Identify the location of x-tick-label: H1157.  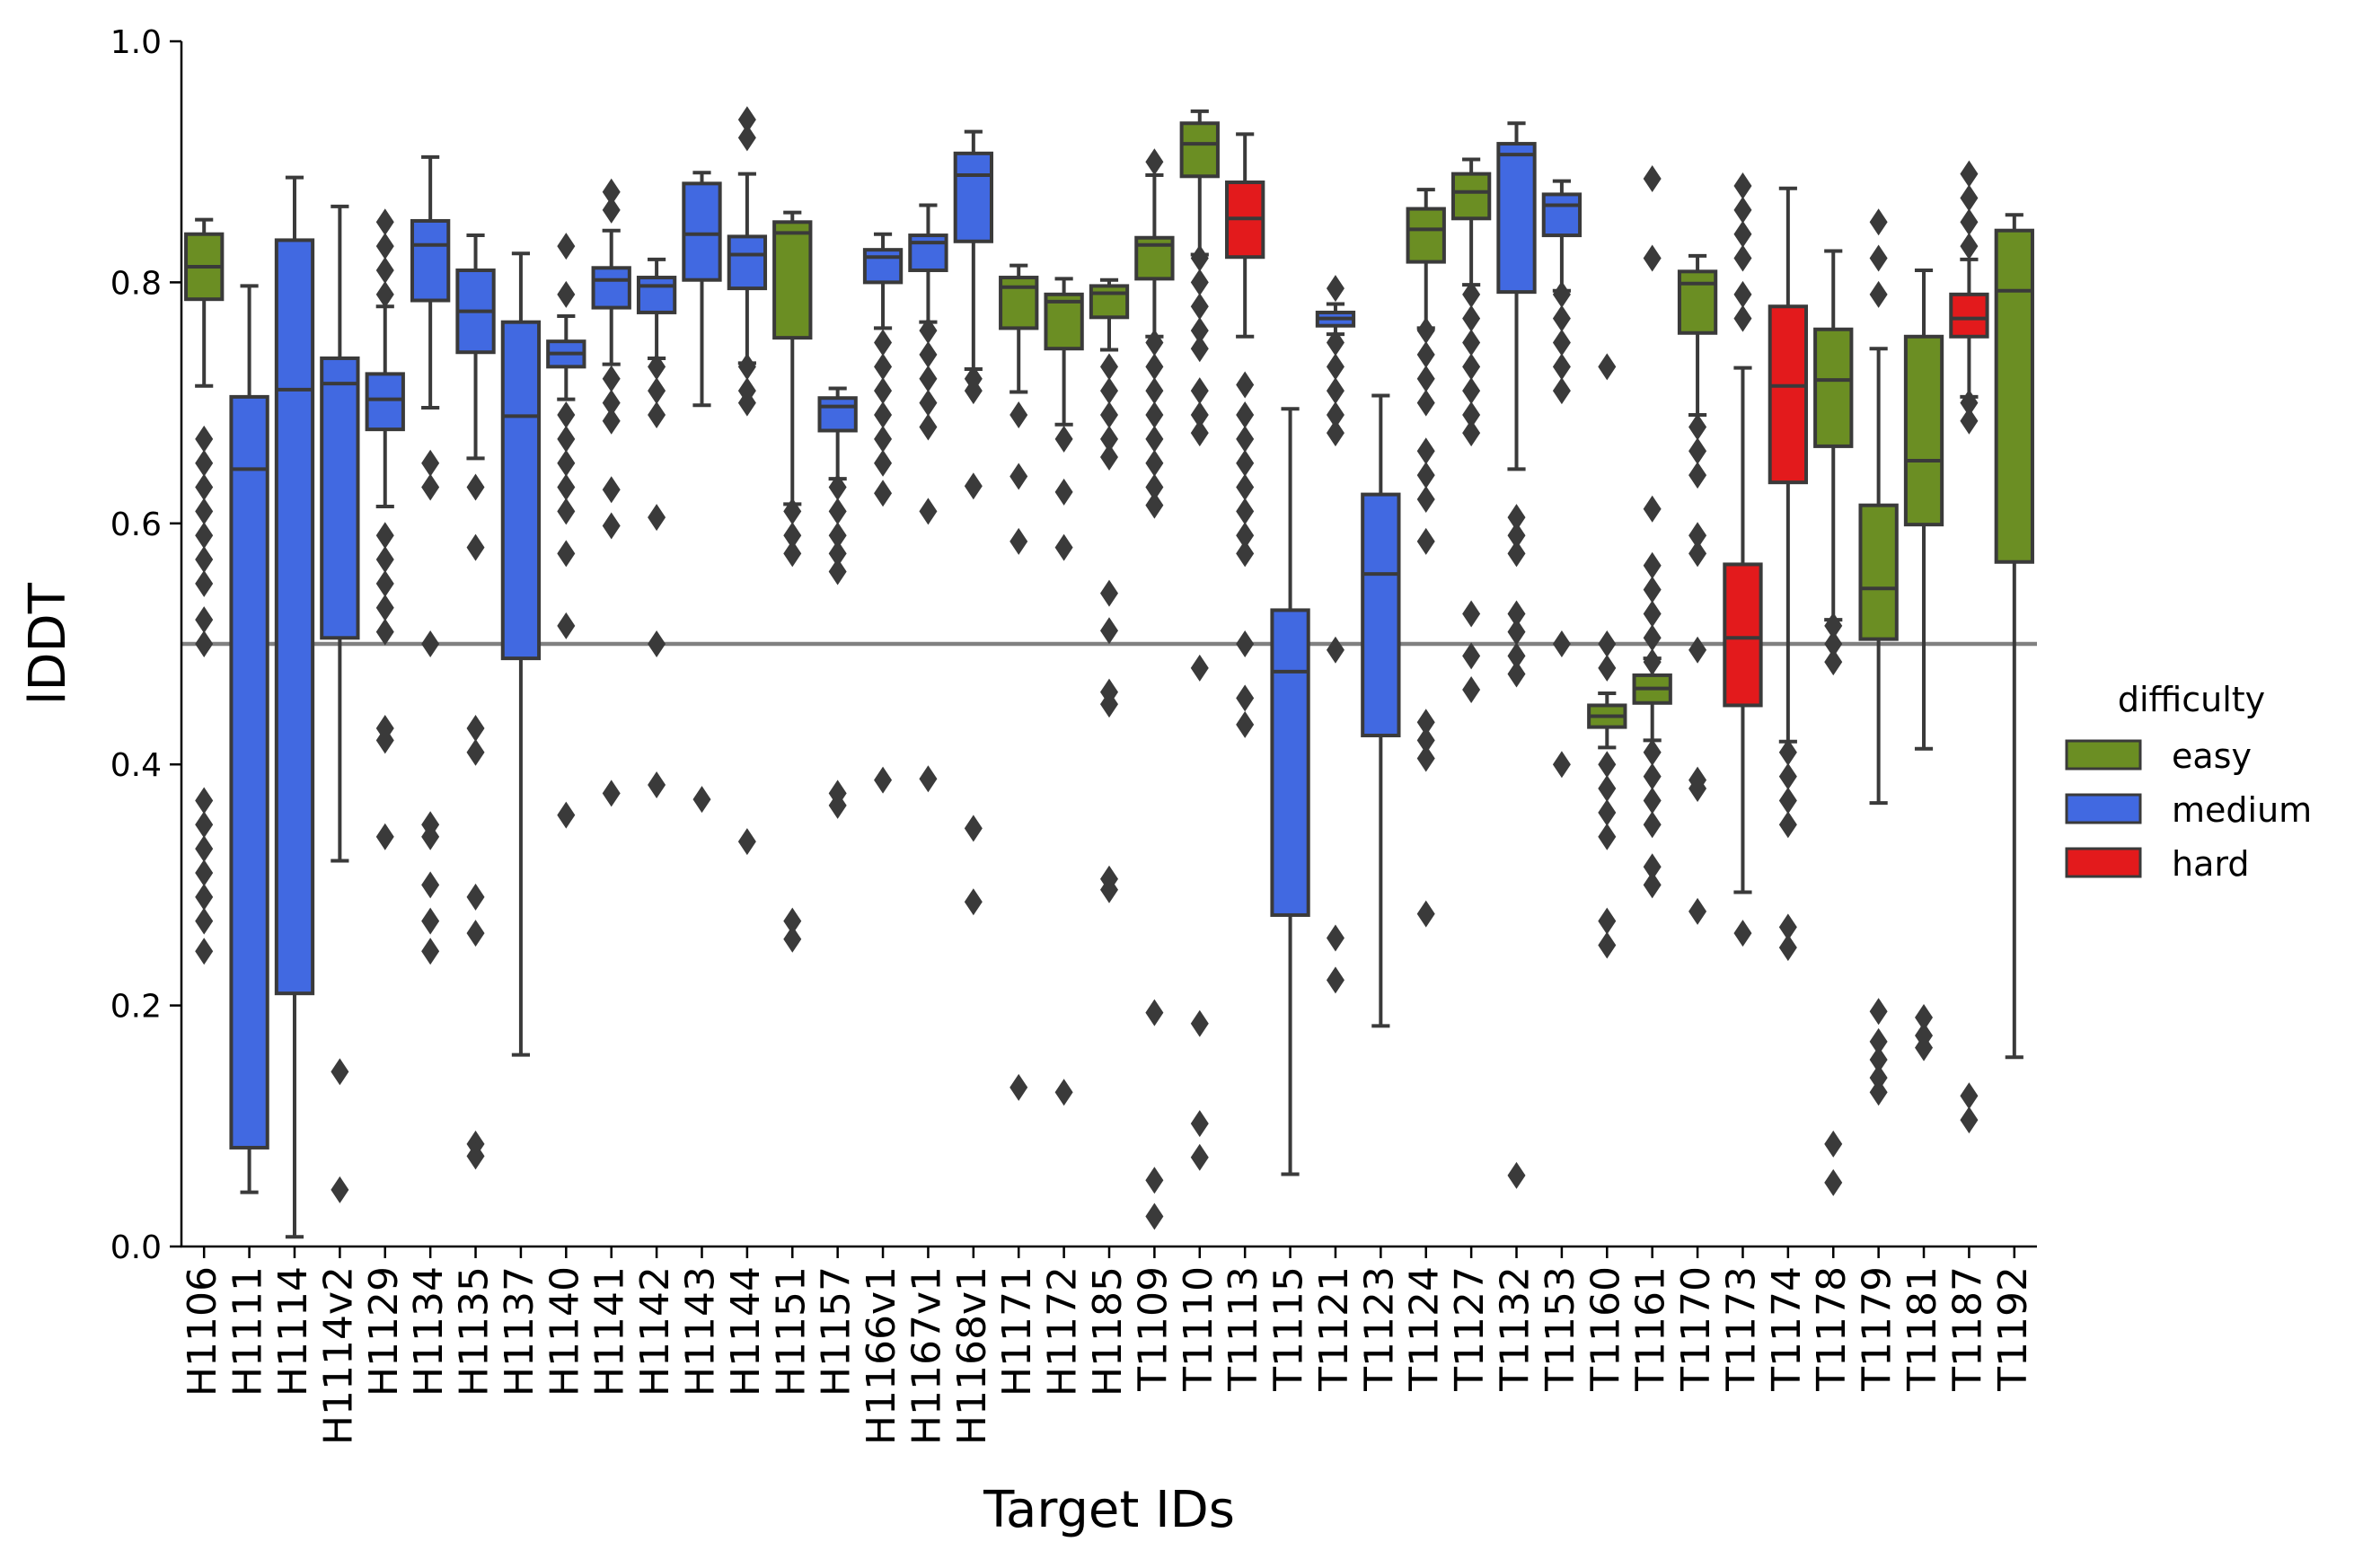
(837, 1331).